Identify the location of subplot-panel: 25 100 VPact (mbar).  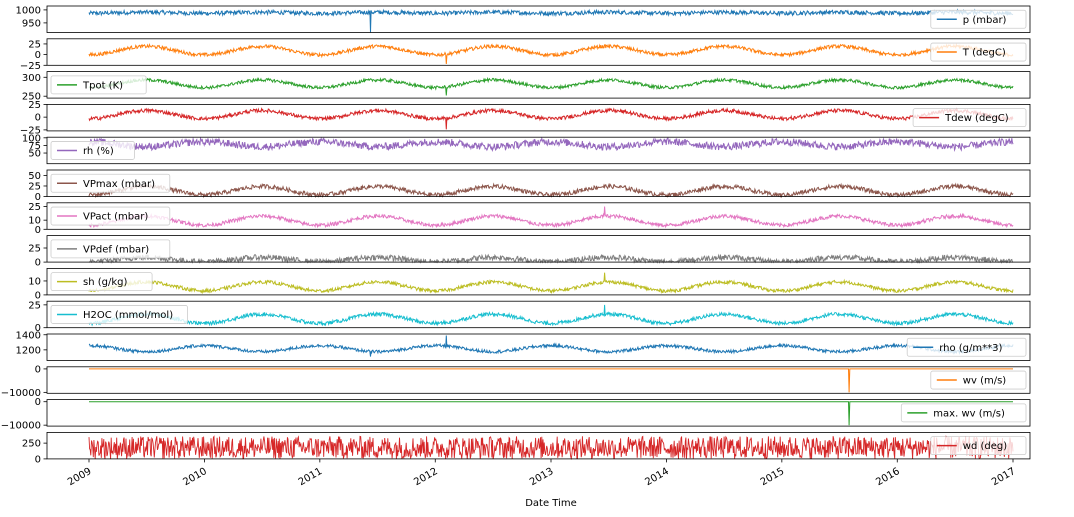
(529, 219).